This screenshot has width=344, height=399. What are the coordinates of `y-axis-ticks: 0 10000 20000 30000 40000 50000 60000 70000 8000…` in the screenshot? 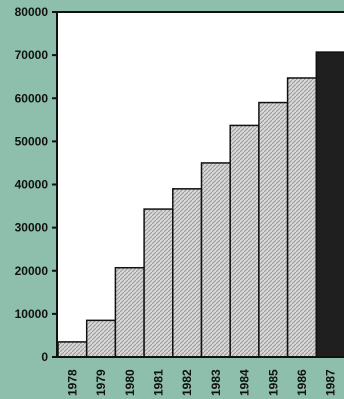 It's located at (36, 184).